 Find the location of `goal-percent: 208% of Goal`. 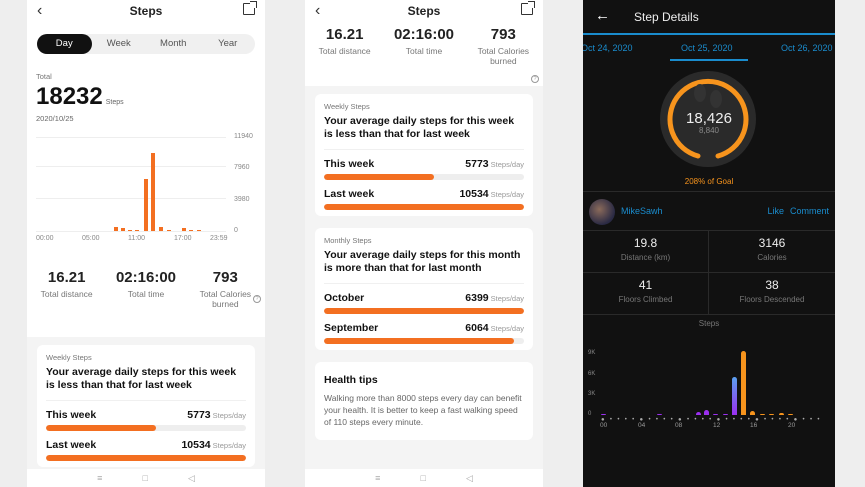

goal-percent: 208% of Goal is located at coordinates (709, 181).